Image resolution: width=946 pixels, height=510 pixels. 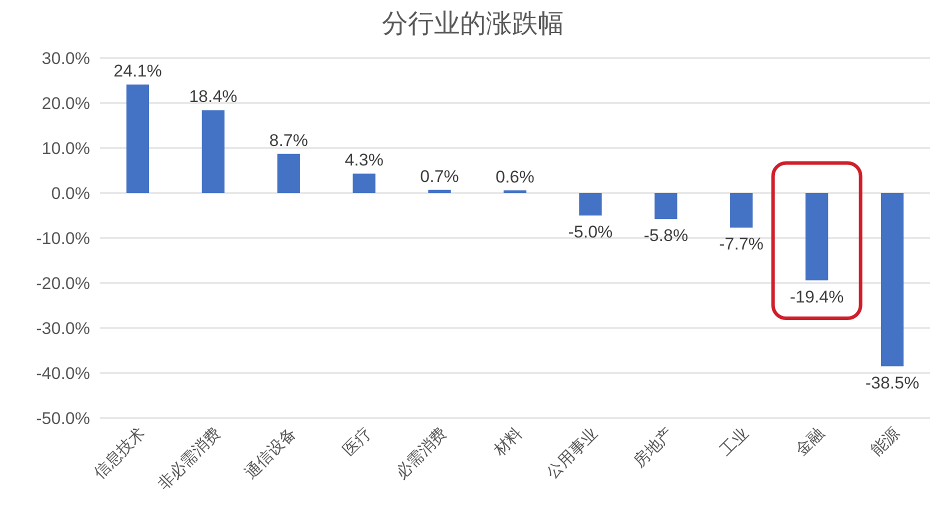 I want to click on data-label: 4.3%, so click(x=364, y=160).